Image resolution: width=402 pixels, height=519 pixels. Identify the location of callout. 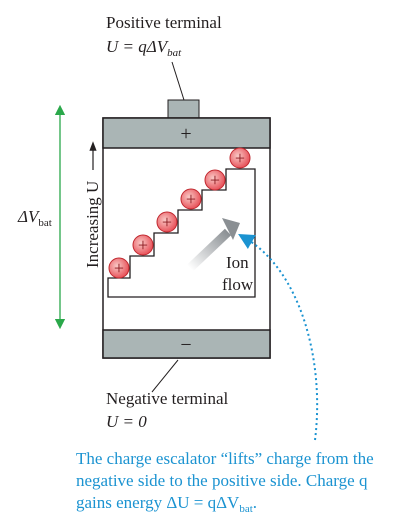
(278, 337).